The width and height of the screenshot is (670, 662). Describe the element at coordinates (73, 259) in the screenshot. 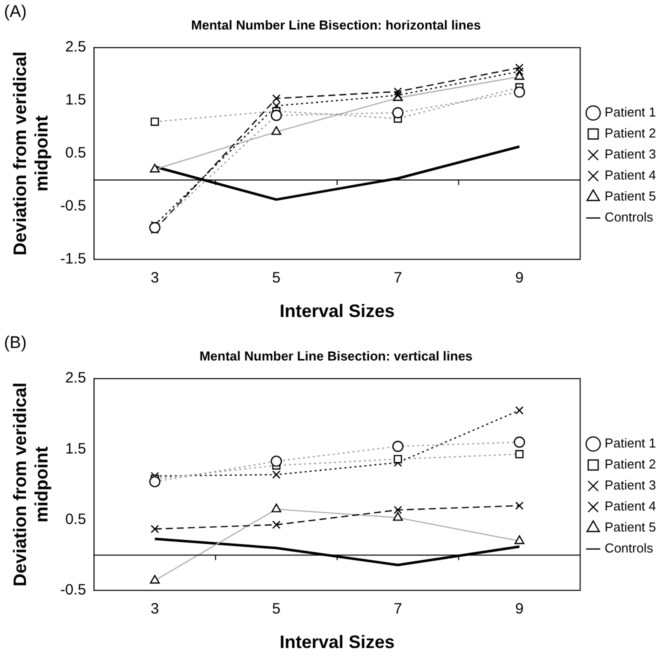

I see `y-tick-label: -1.5` at that location.